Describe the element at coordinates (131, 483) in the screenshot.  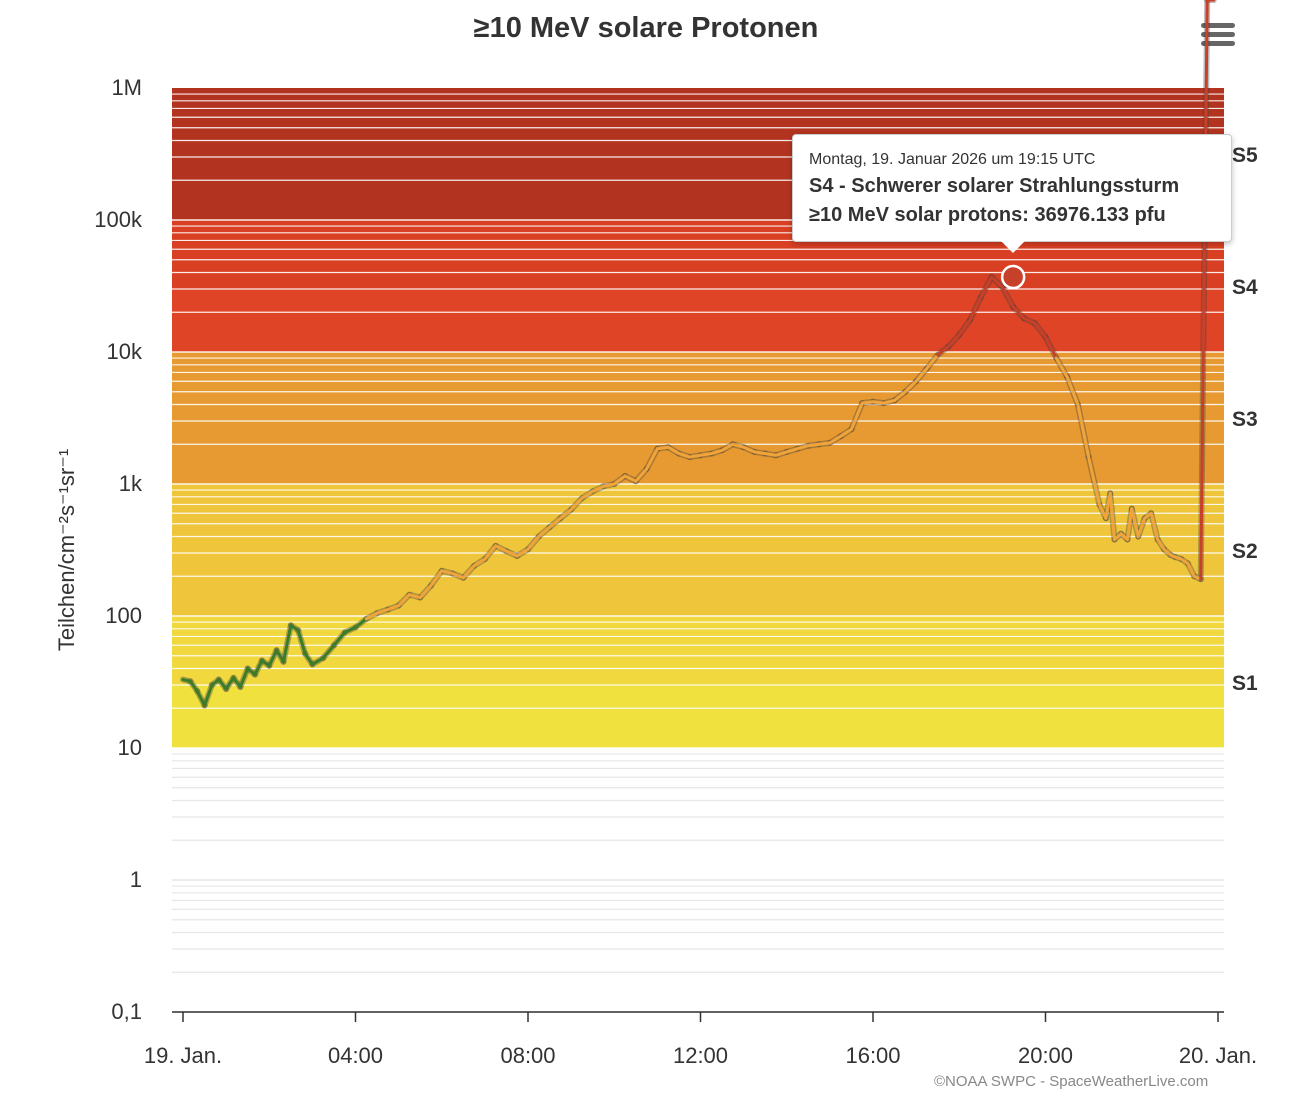
I see `y-tick-label: 1k` at that location.